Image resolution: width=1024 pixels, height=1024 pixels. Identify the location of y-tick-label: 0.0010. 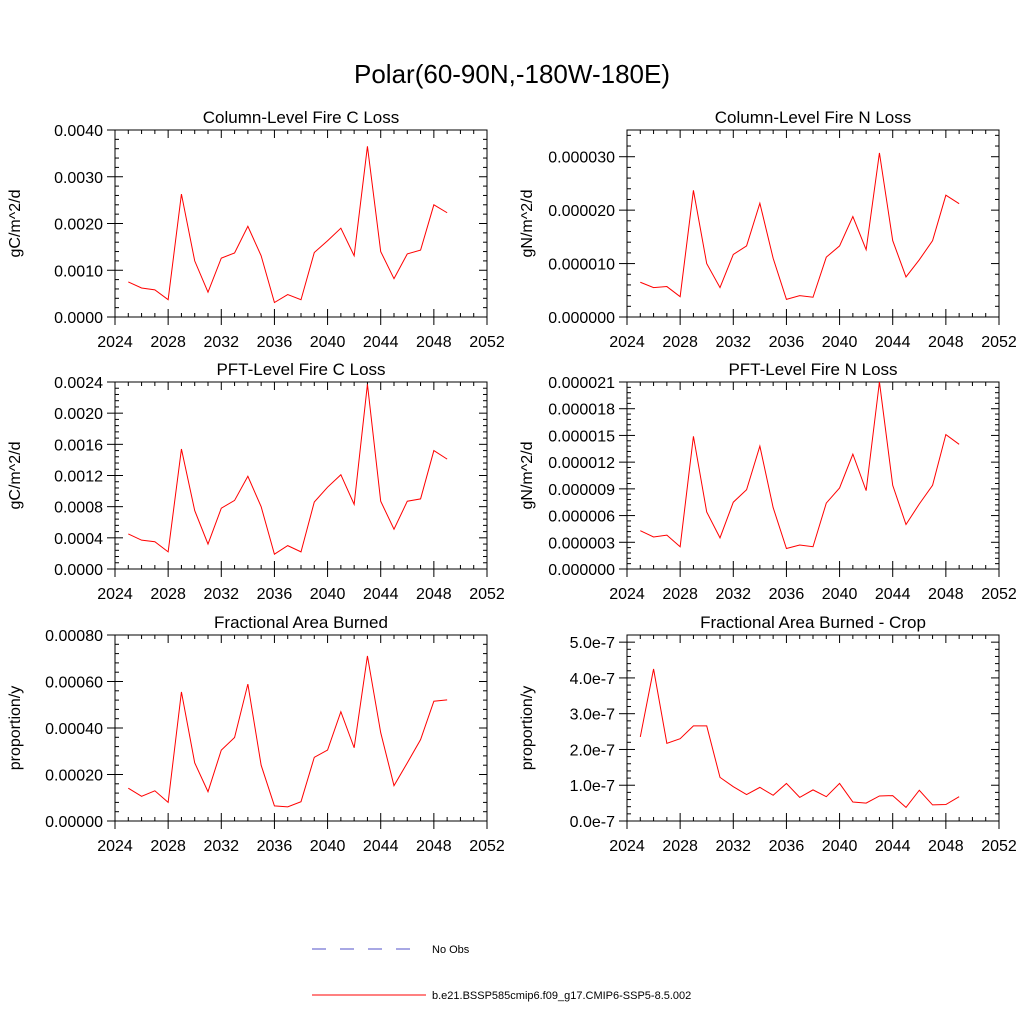
(78, 271).